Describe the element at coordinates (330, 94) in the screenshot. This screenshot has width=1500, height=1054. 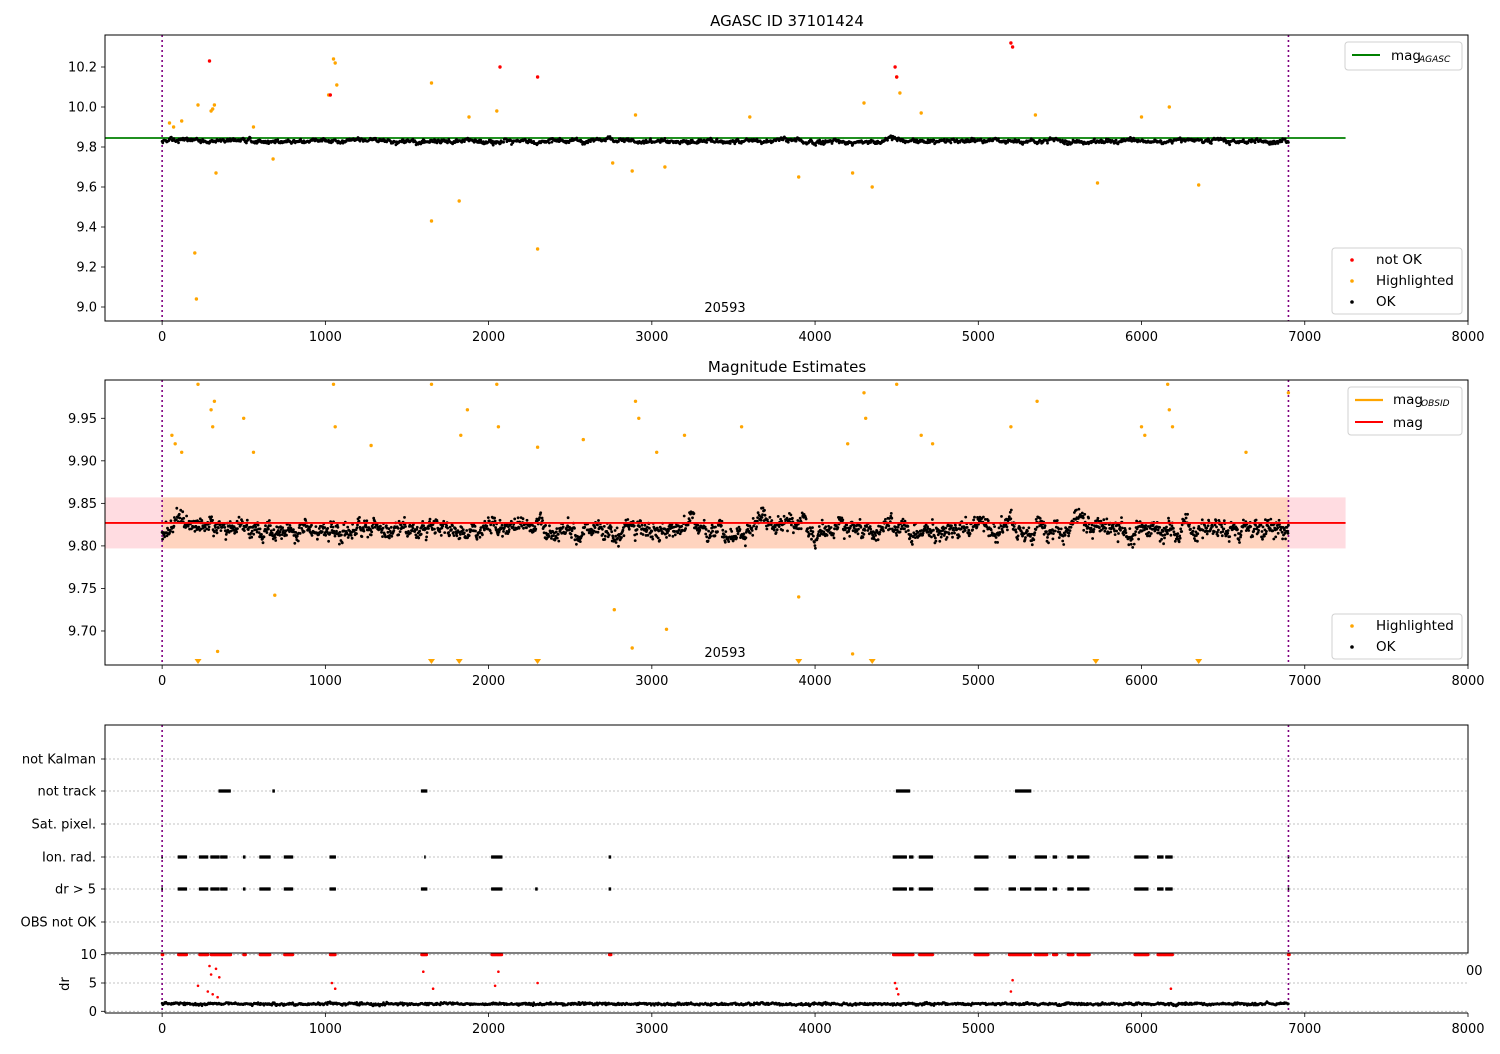
I see `not-ok-point` at that location.